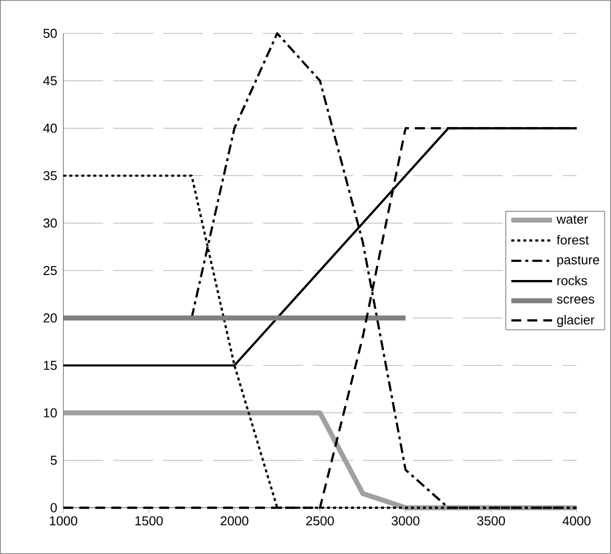 This screenshot has width=611, height=554. What do you see at coordinates (149, 521) in the screenshot?
I see `x-tick-label: 1500` at bounding box center [149, 521].